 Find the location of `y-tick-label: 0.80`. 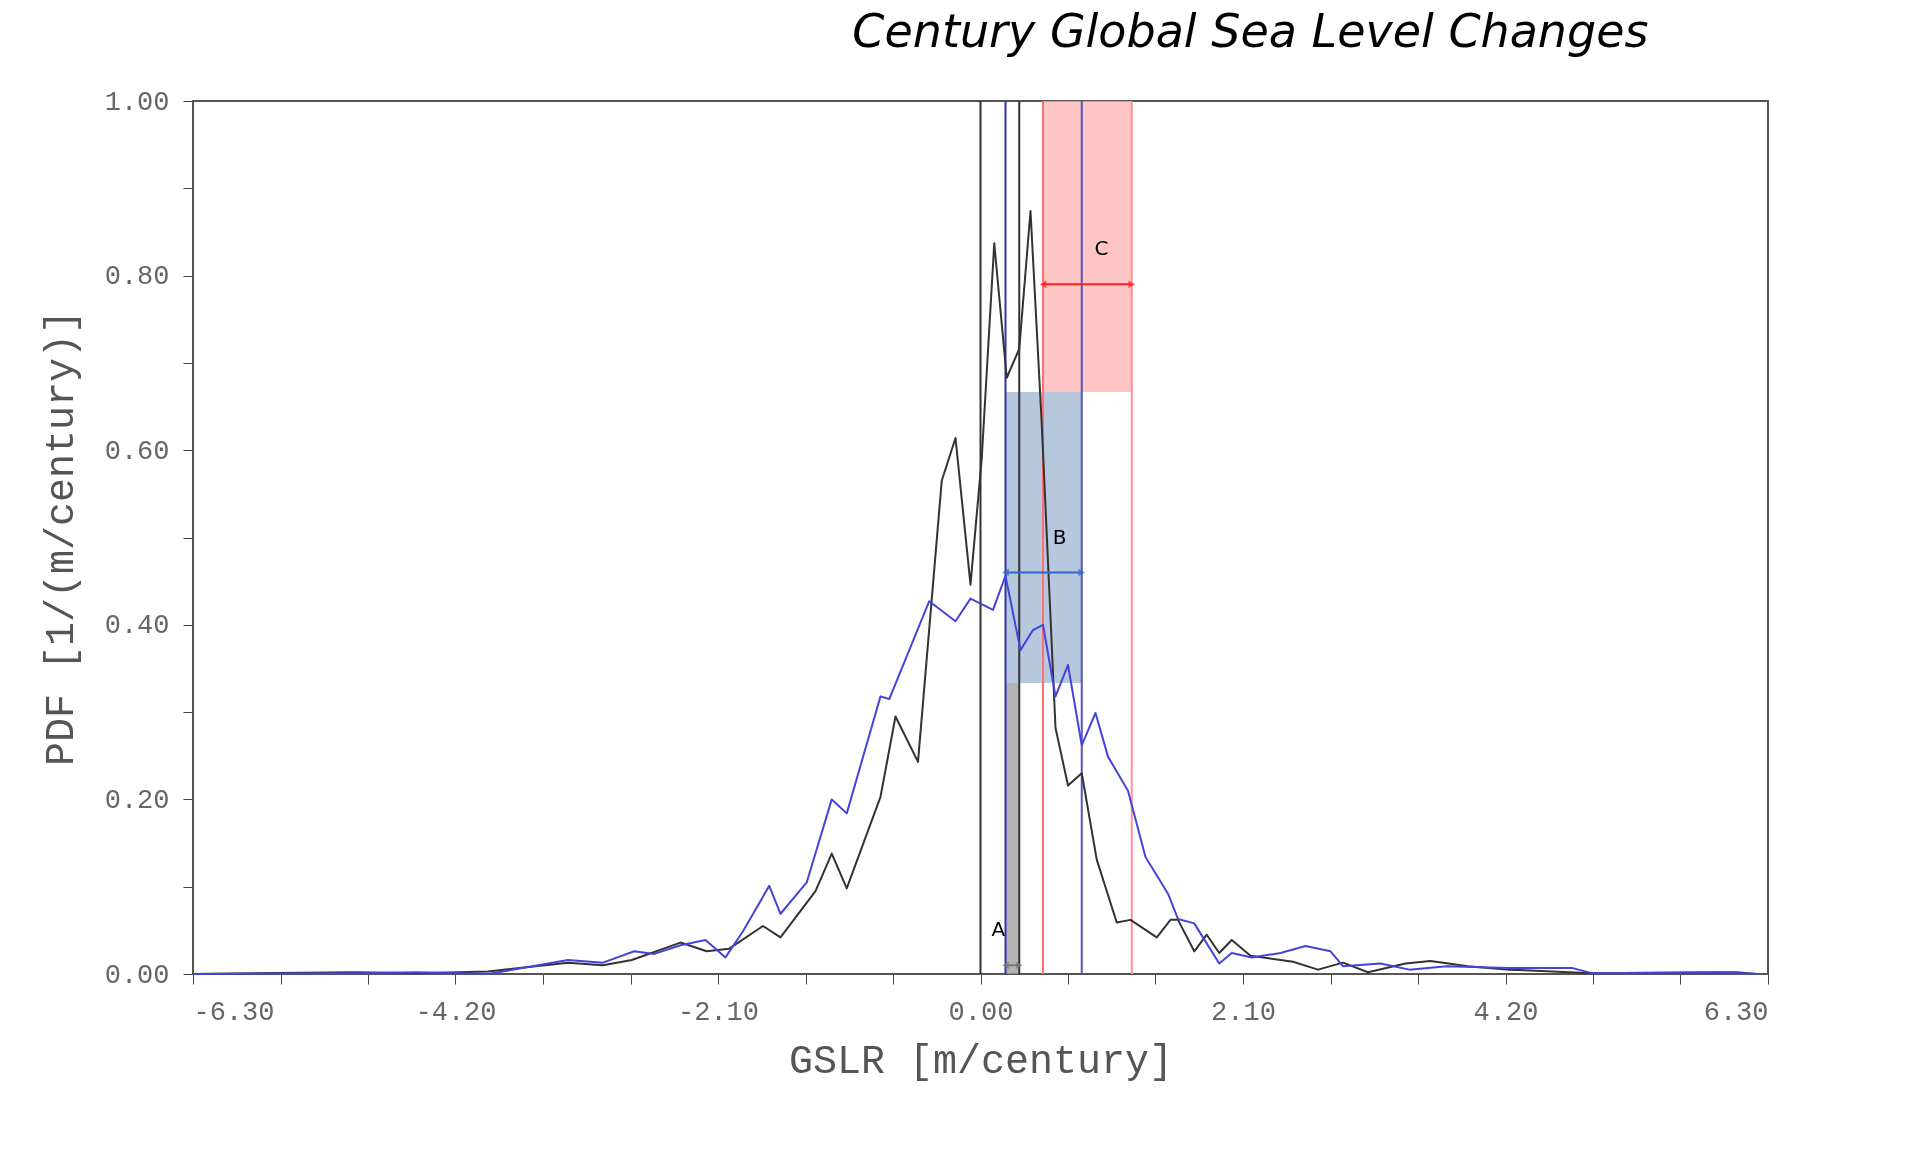

y-tick-label: 0.80 is located at coordinates (137, 277).